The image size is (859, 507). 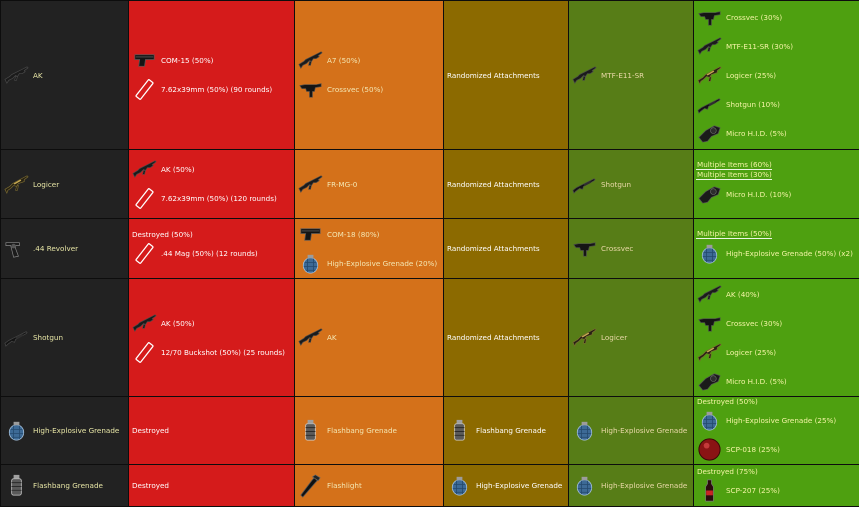 I want to click on rough-cell: Destroyed, so click(x=212, y=431).